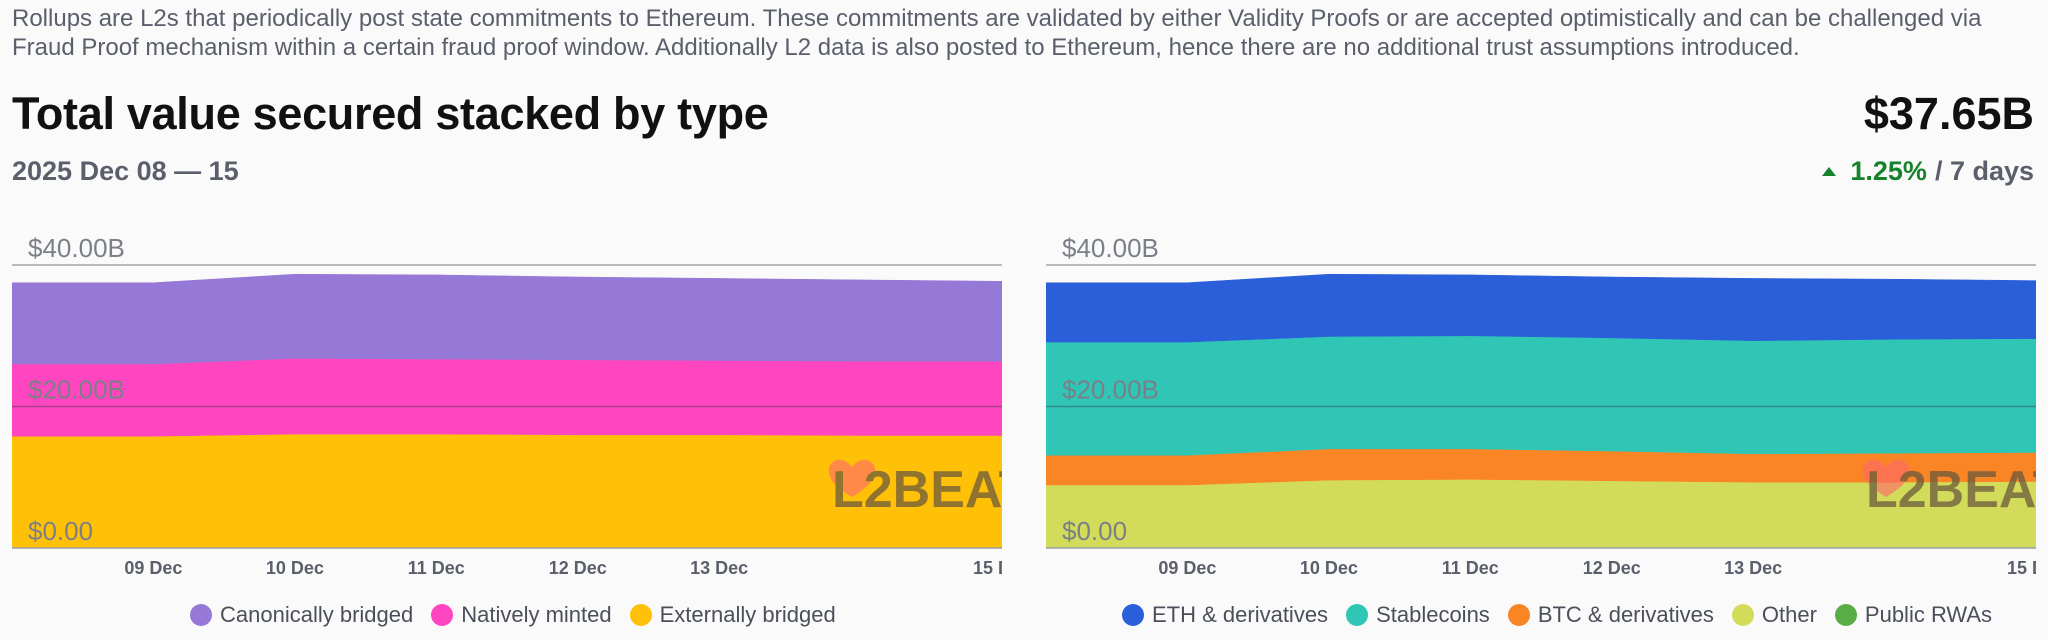 The width and height of the screenshot is (2048, 640). I want to click on value-change: 1.25% / 7 days, so click(1928, 171).